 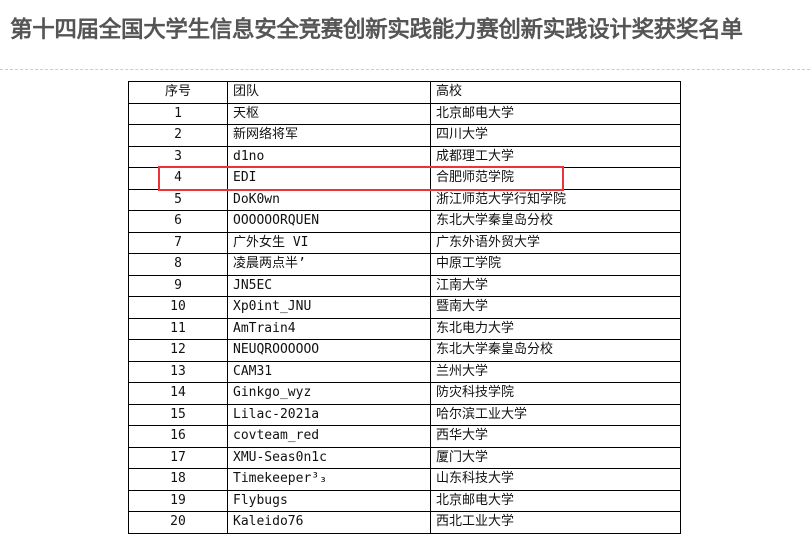 What do you see at coordinates (555, 457) in the screenshot?
I see `cell-school: 厦门大学` at bounding box center [555, 457].